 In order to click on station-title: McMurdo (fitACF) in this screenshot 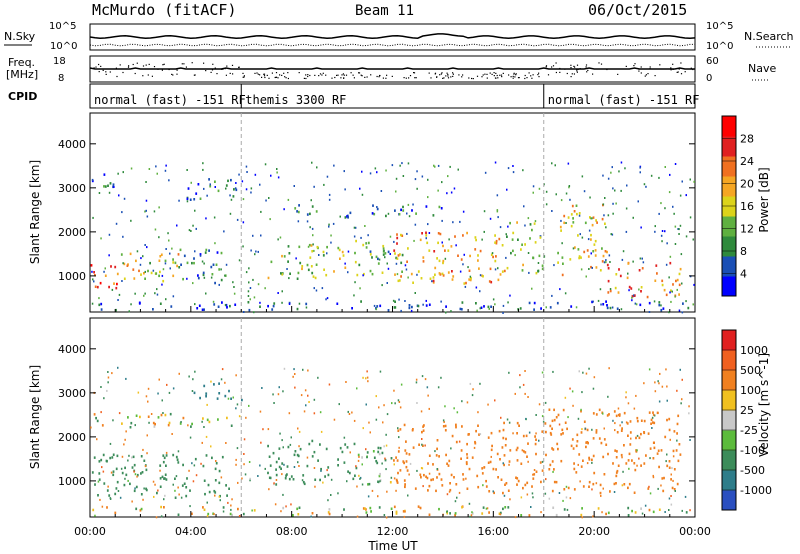, I will do `click(164, 10)`.